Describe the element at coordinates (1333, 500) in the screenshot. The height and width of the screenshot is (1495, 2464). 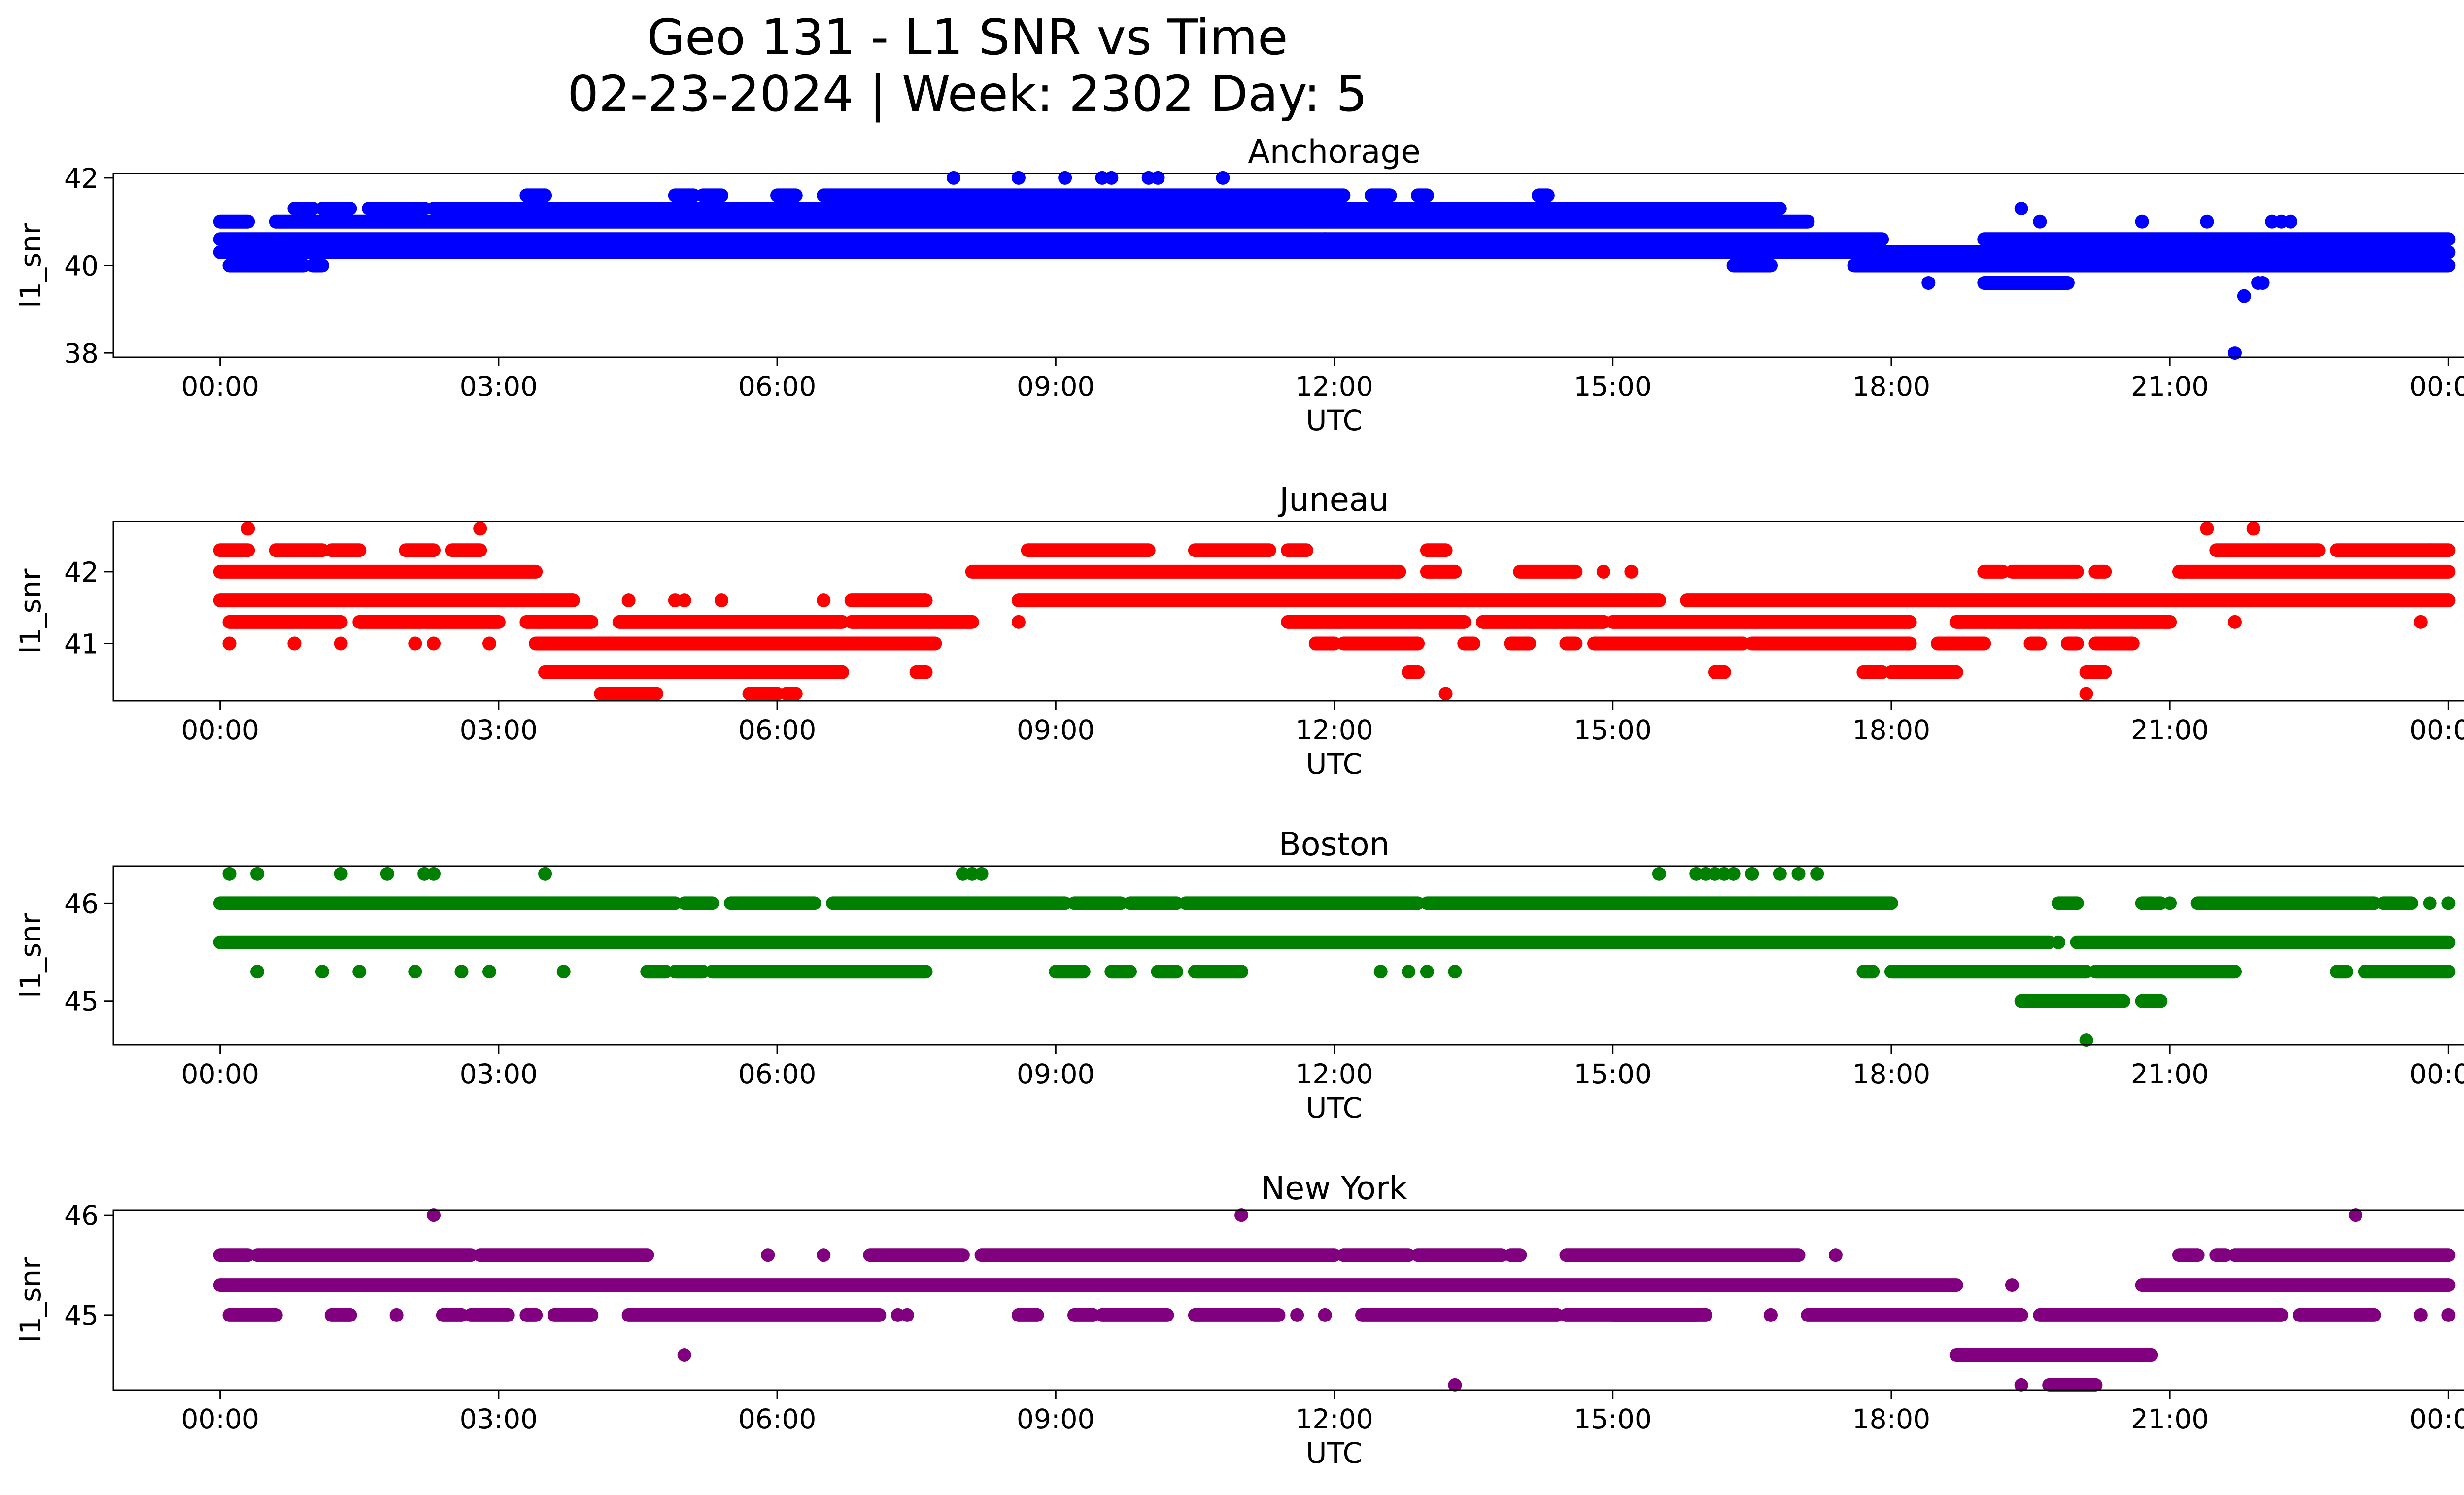
I see `subplot-title: Juneau` at that location.